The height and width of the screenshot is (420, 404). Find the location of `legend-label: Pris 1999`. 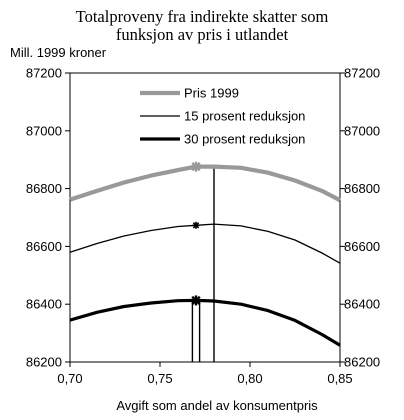

legend-label: Pris 1999 is located at coordinates (211, 93).